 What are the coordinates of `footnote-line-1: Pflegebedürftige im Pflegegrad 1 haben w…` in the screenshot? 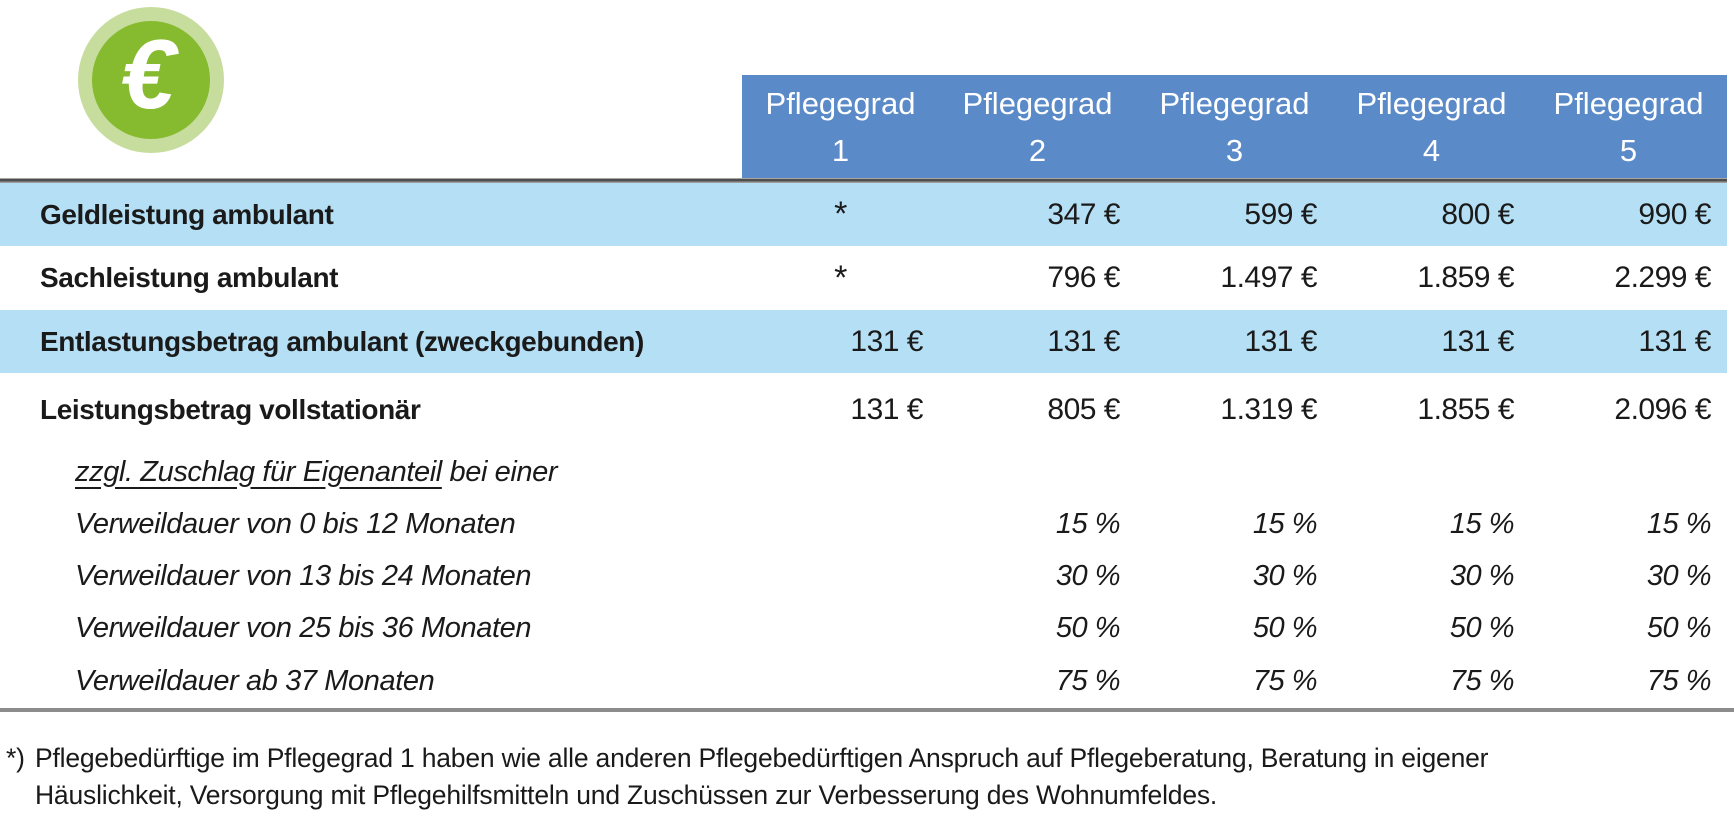 It's located at (762, 758).